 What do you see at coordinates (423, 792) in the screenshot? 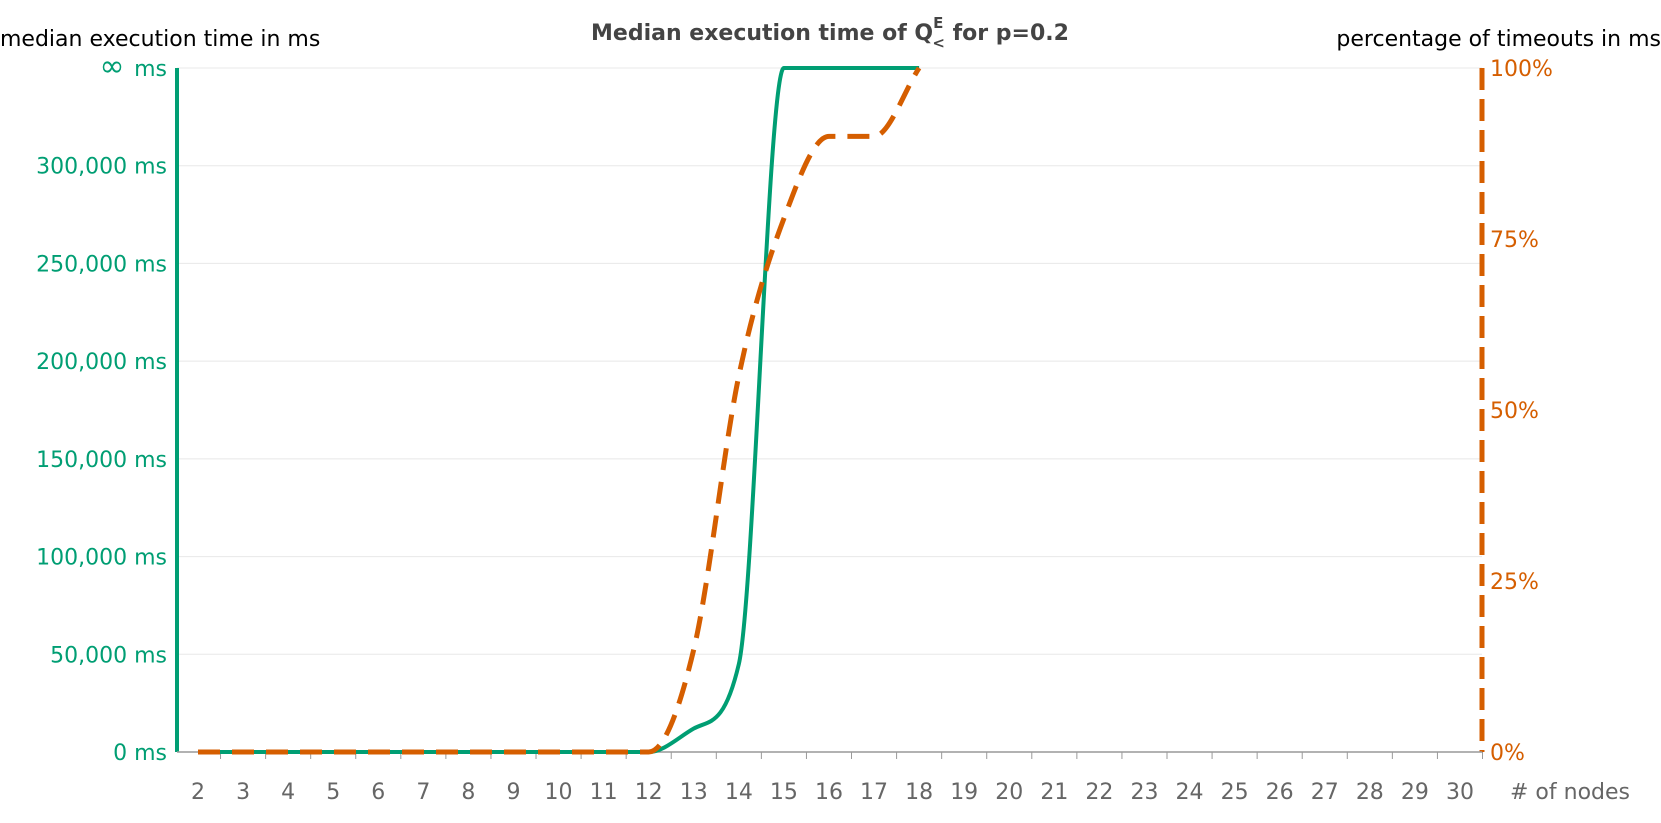
I see `x-tick-label: 7` at bounding box center [423, 792].